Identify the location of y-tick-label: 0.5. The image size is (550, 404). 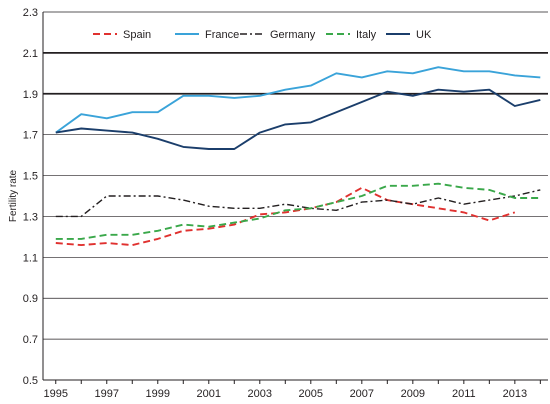
(30, 381).